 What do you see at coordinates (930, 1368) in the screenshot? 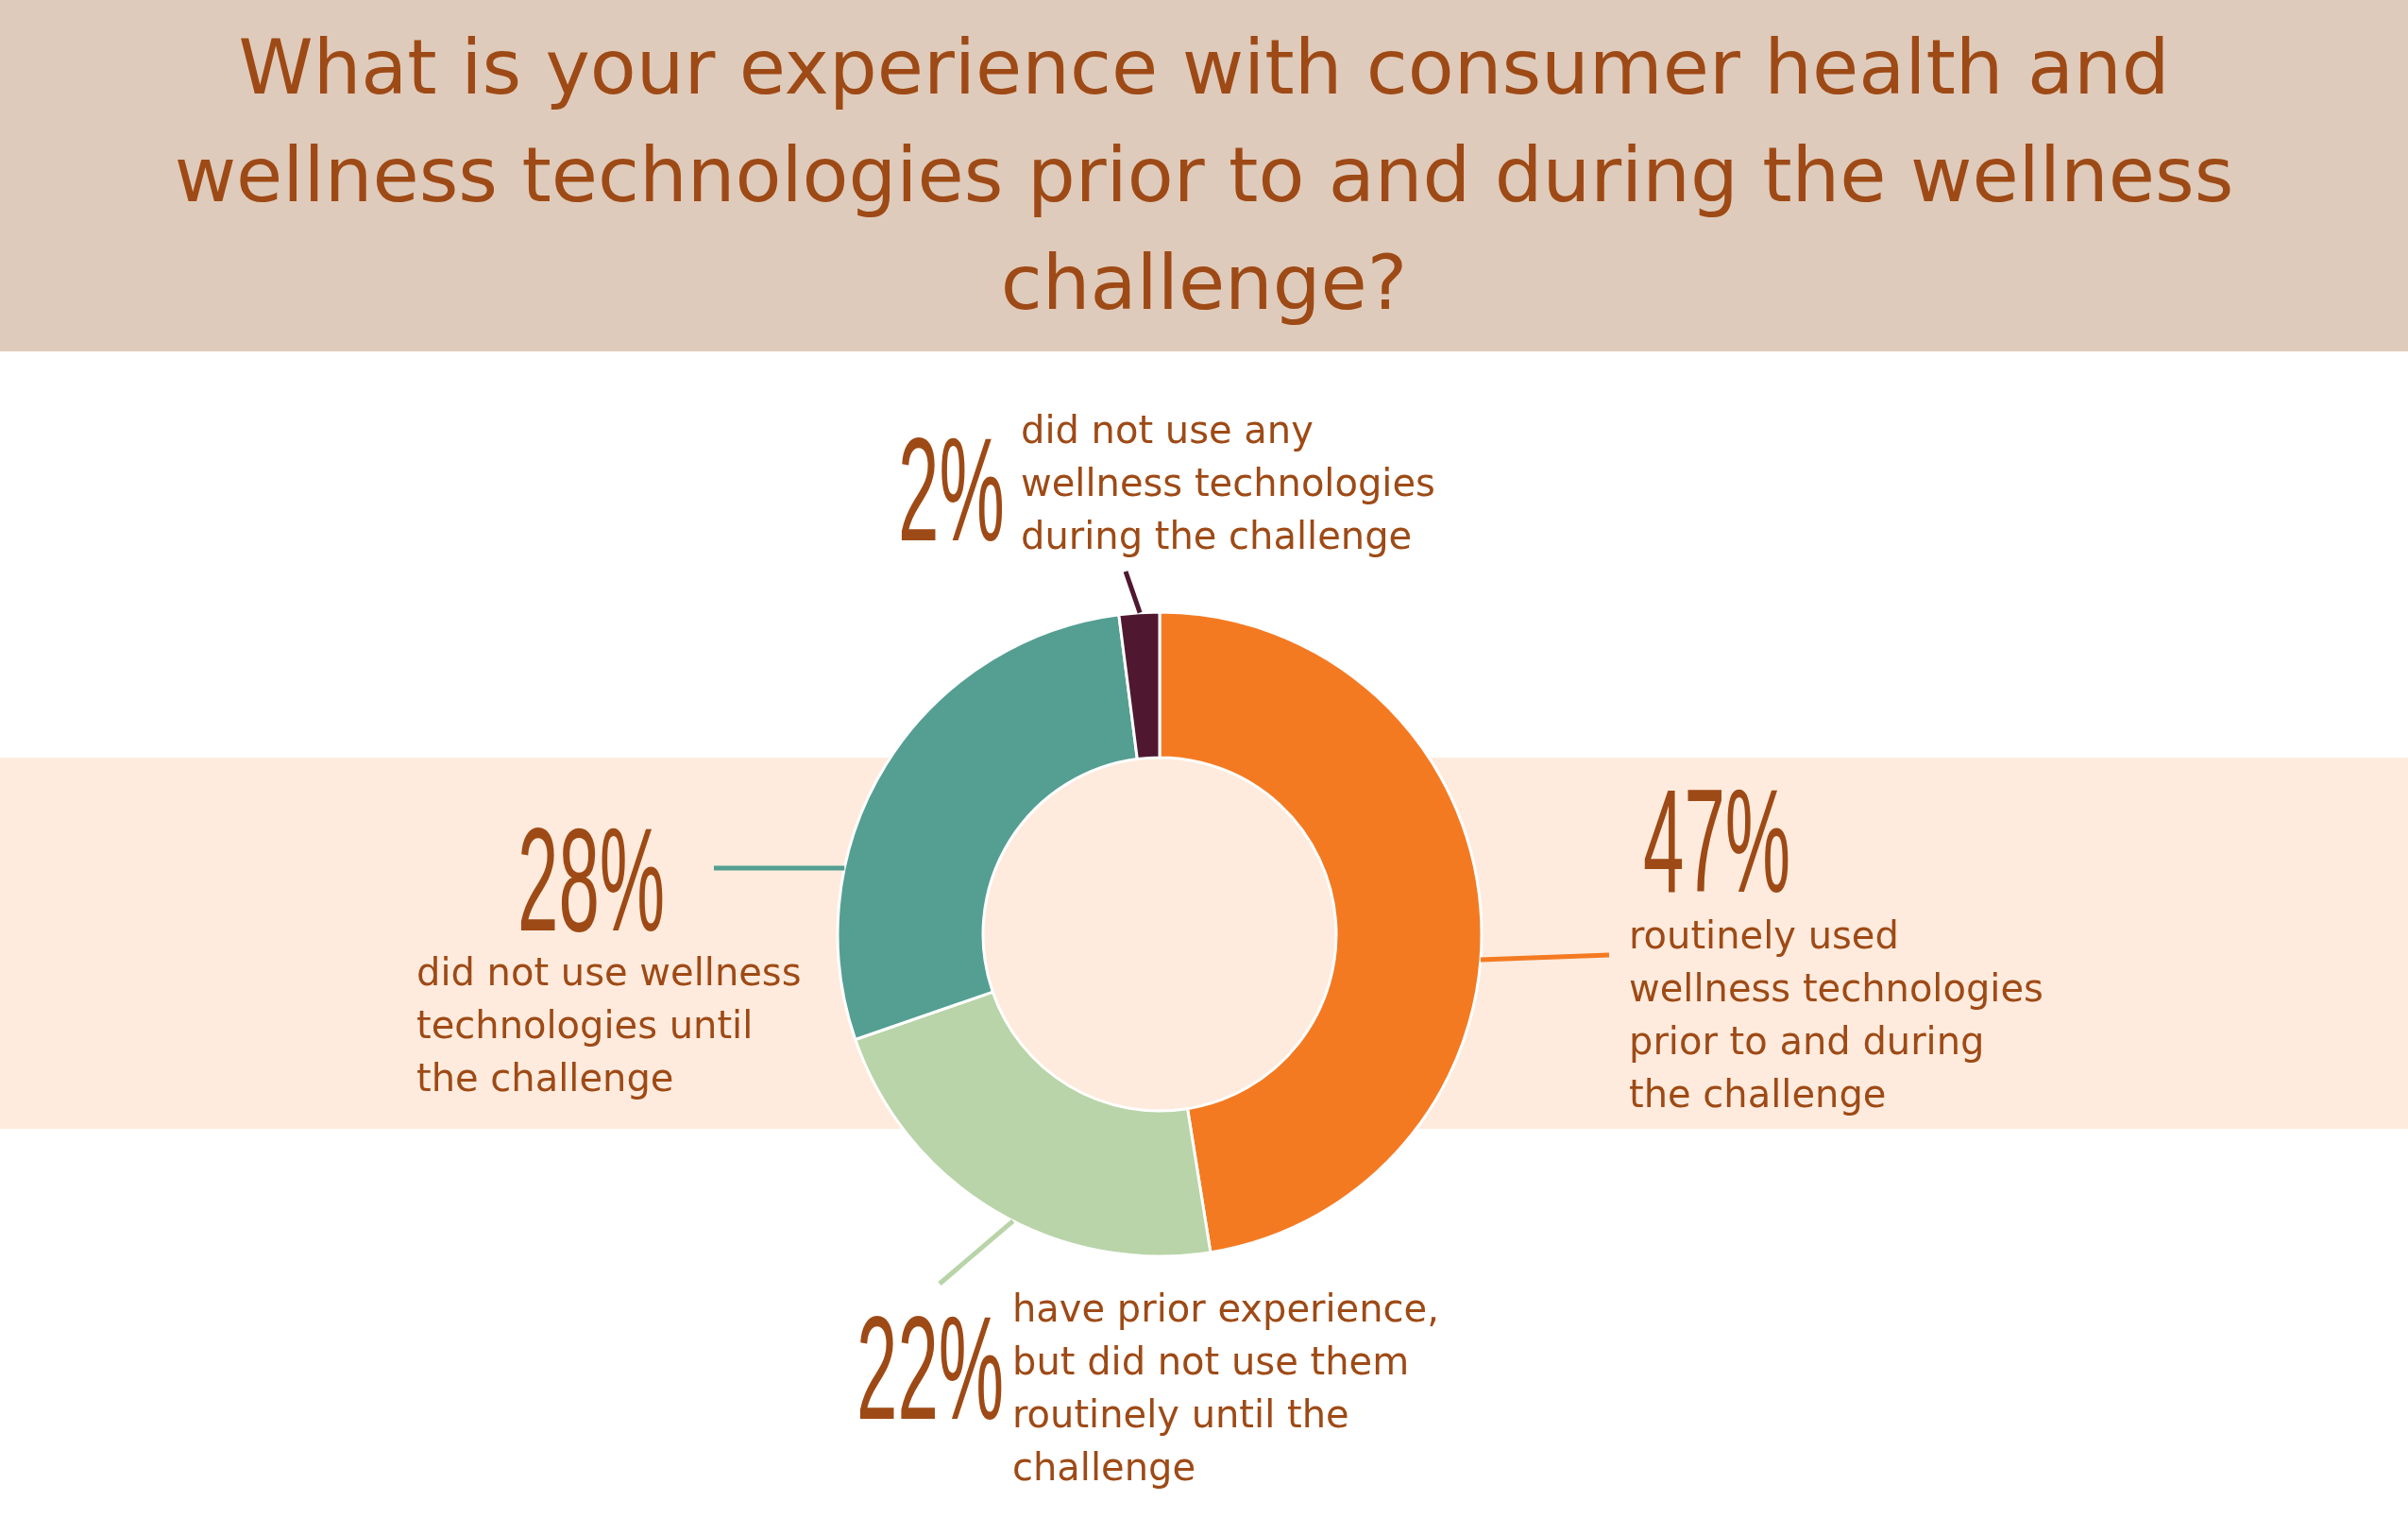
I see `data-label: 22%` at bounding box center [930, 1368].